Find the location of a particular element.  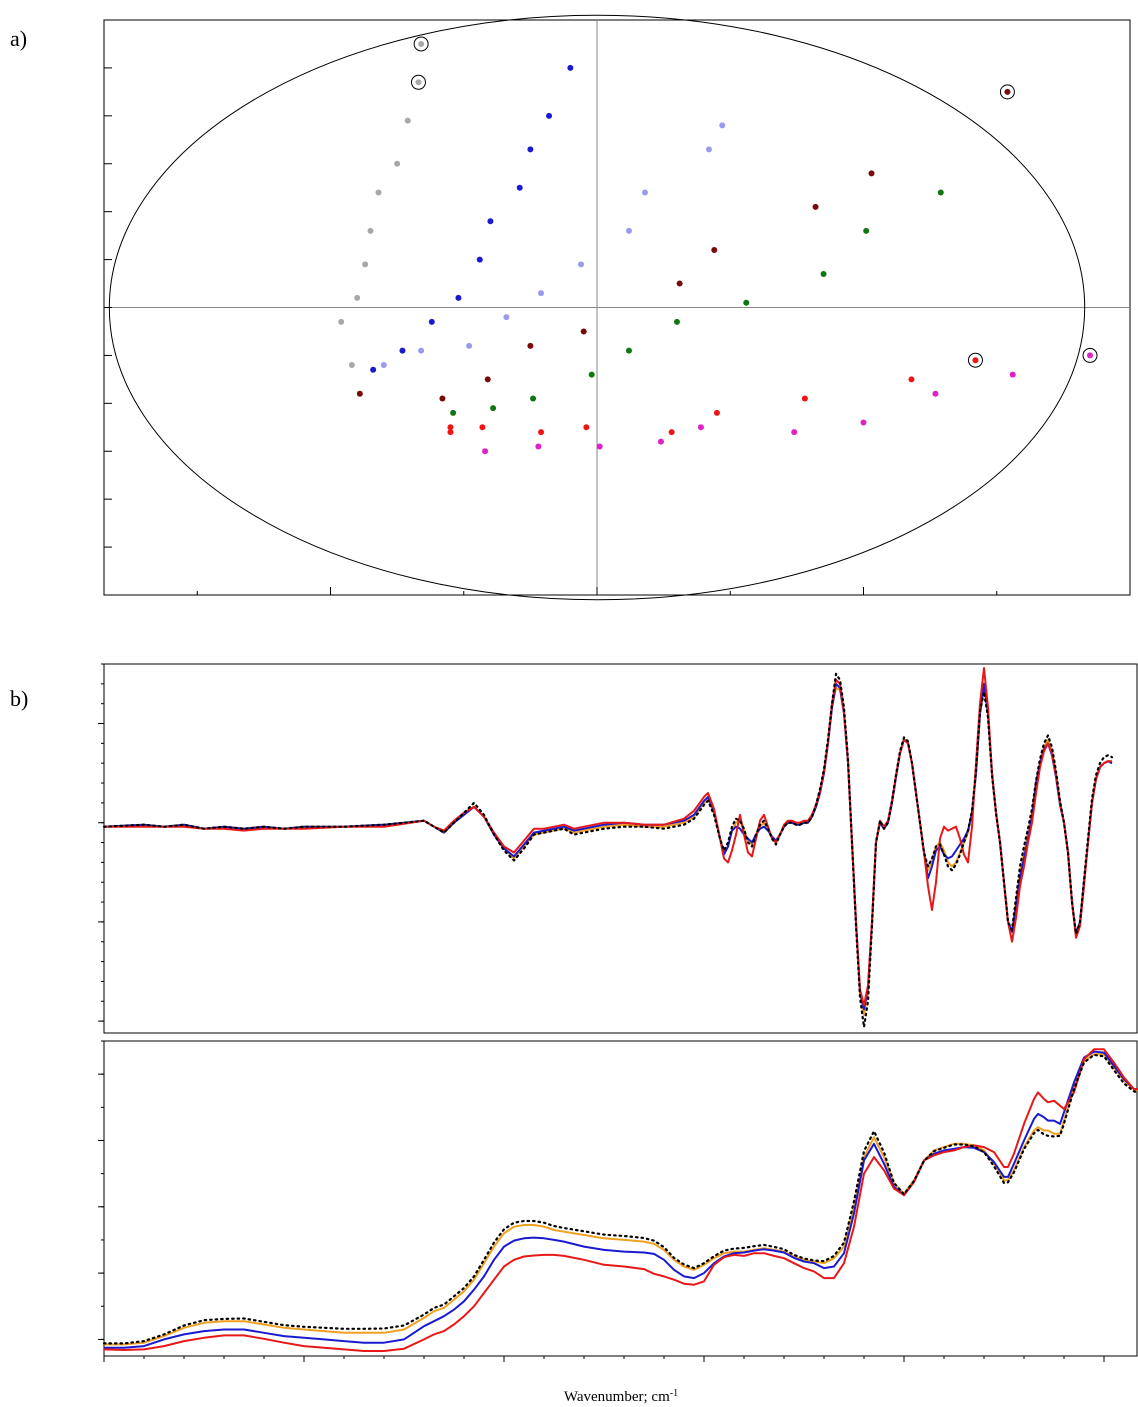

x-axis-label: Wavenumber; cm-1 is located at coordinates (621, 1397).